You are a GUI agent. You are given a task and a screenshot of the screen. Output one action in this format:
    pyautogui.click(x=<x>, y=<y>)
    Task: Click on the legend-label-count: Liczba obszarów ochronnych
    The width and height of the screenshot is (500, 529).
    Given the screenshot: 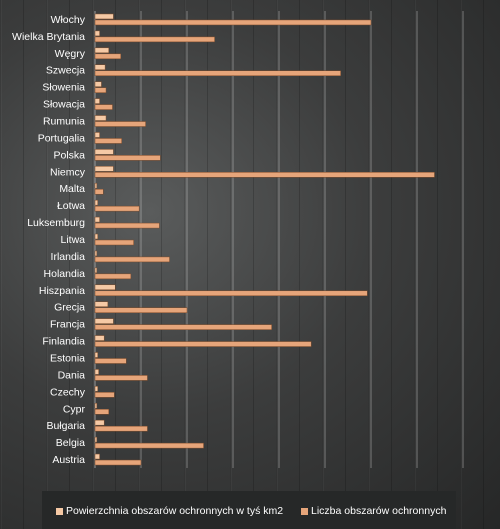 What is the action you would take?
    pyautogui.click(x=379, y=511)
    